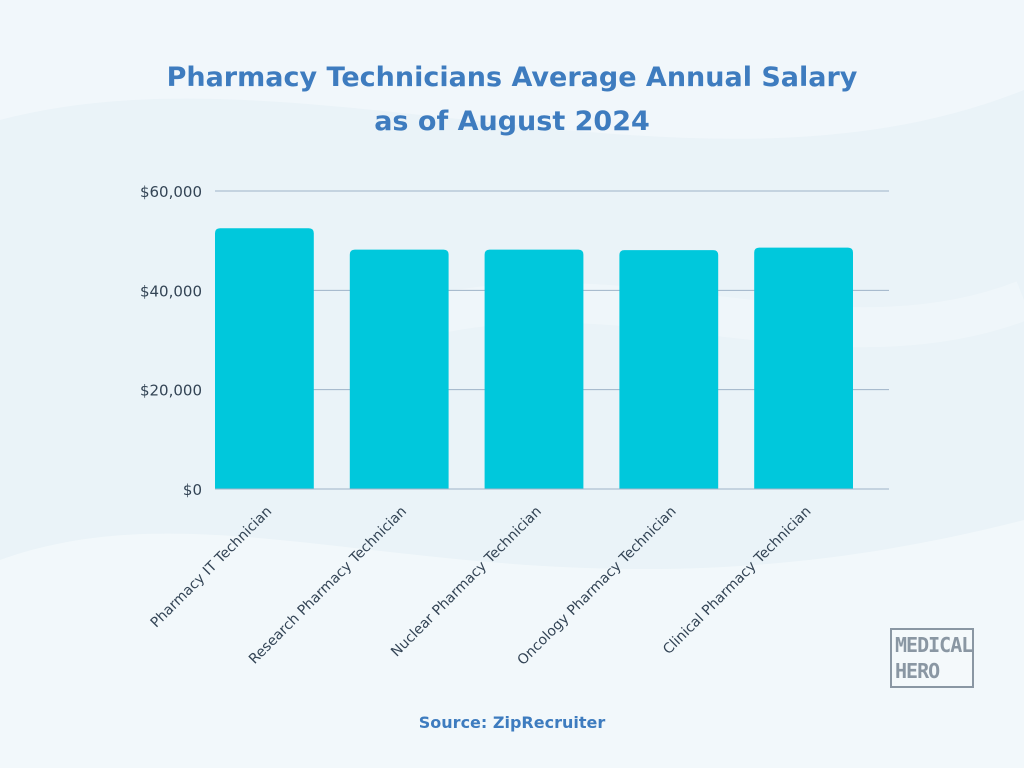  What do you see at coordinates (512, 722) in the screenshot?
I see `source-note: Source: ZipRecruiter` at bounding box center [512, 722].